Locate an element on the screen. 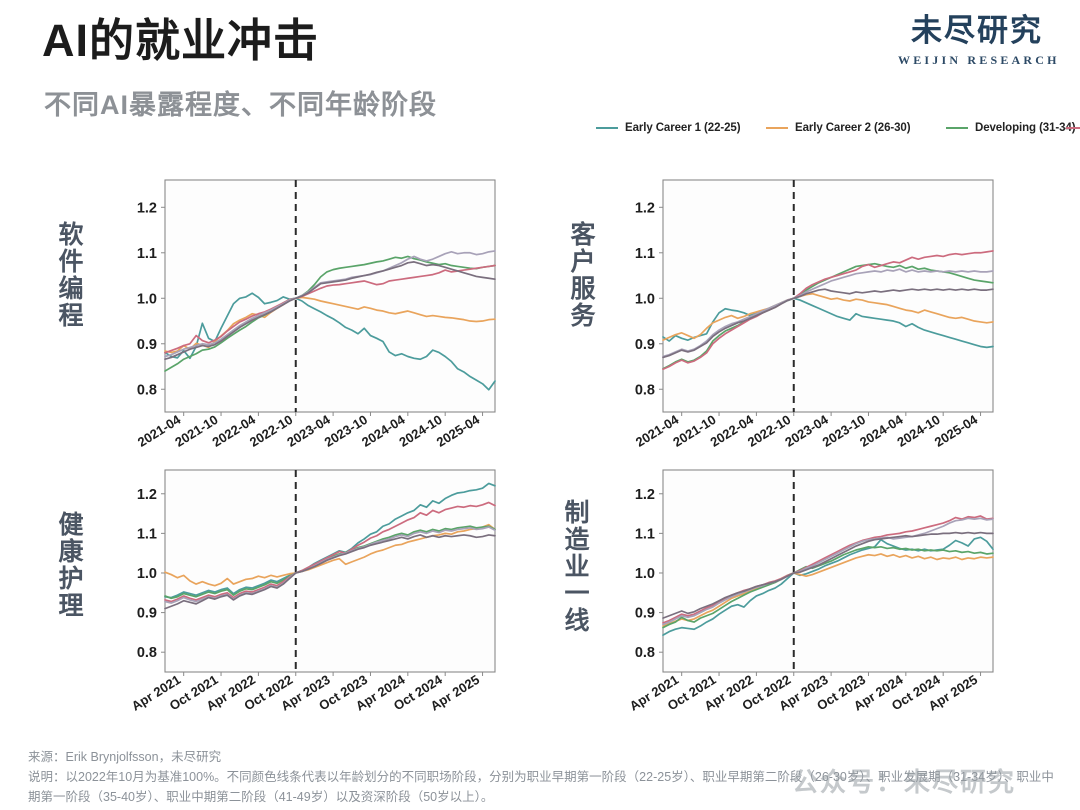 This screenshot has height=810, width=1080. row-label-char: 户 is located at coordinates (583, 262).